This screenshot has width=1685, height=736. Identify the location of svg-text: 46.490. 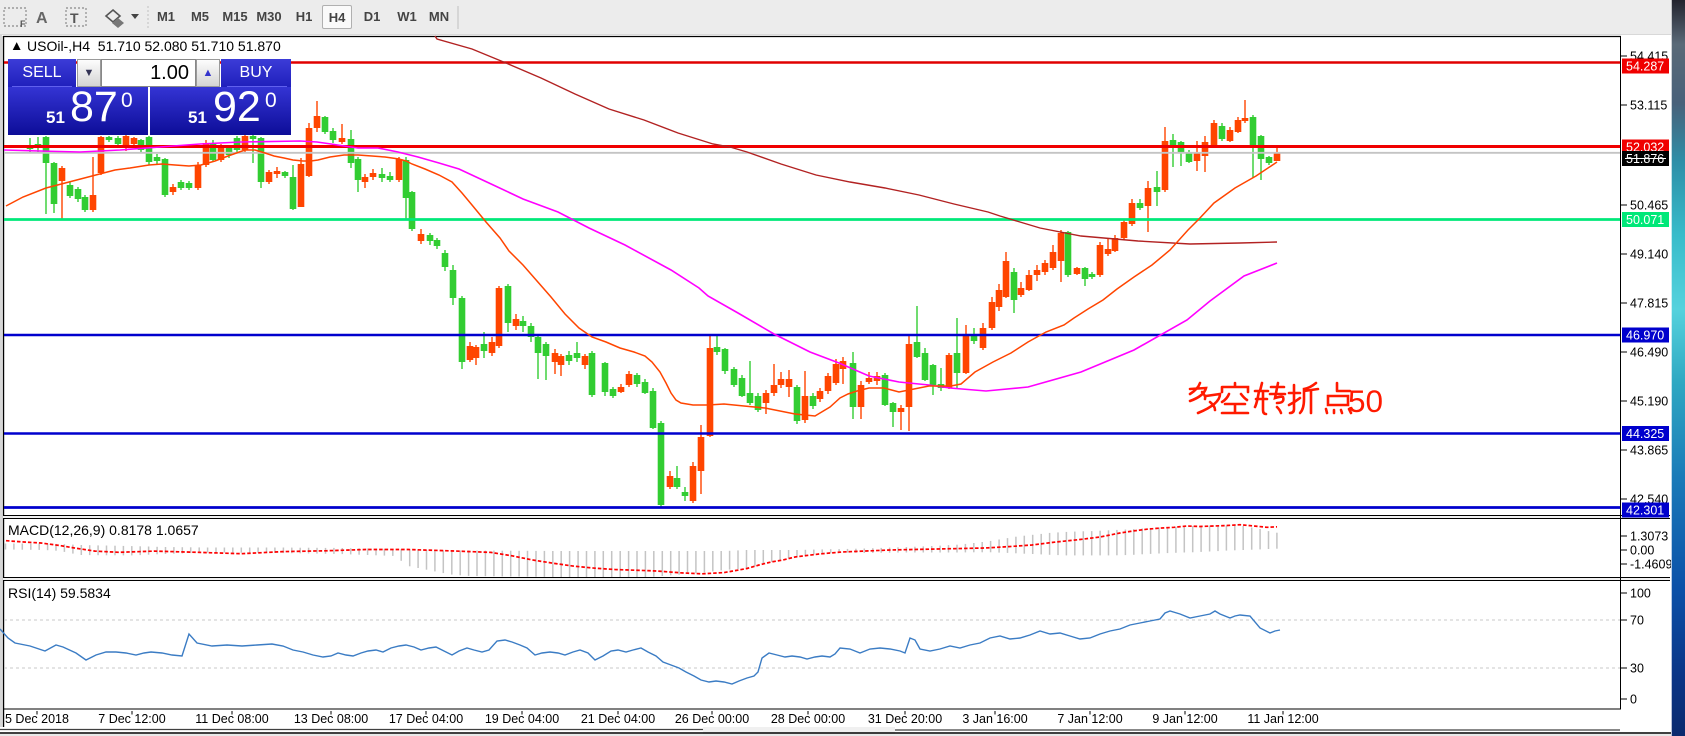
(1649, 353).